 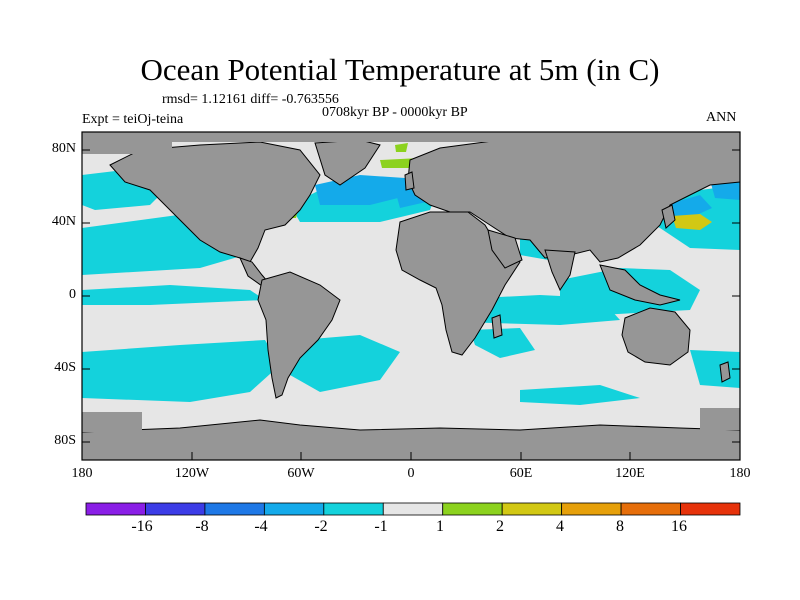 What do you see at coordinates (192, 473) in the screenshot?
I see `lon-label-120w: 120W` at bounding box center [192, 473].